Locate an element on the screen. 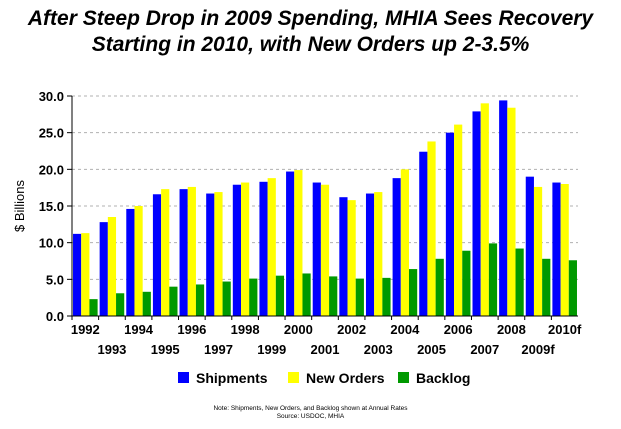  x-tick-label: 1995 is located at coordinates (165, 349).